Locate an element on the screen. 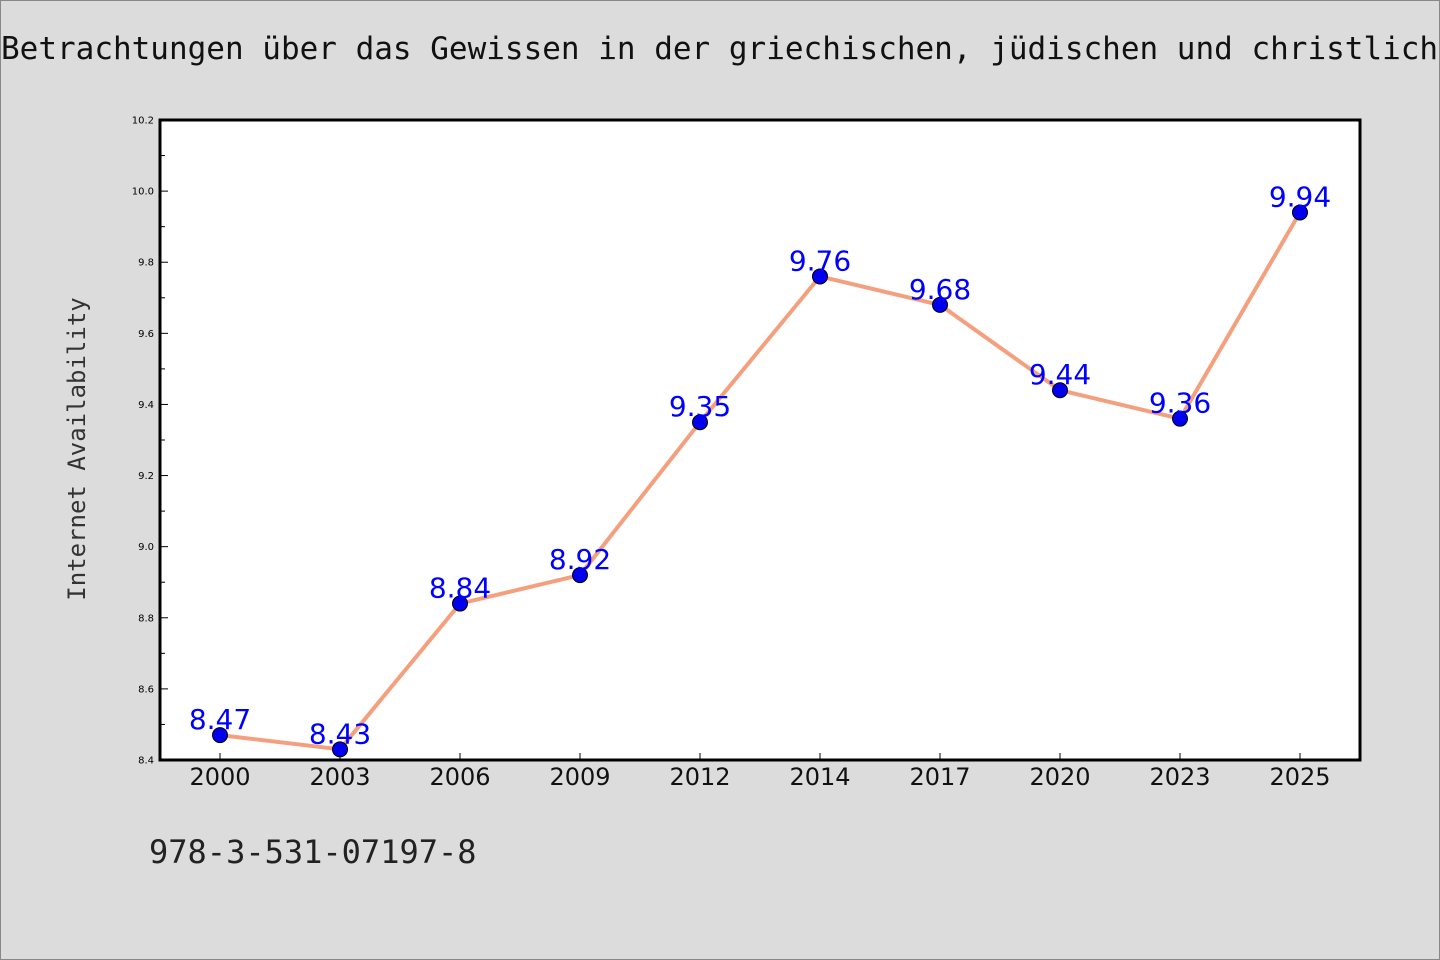 This screenshot has width=1440, height=960. y-tick-label: 10.2 is located at coordinates (143, 121).